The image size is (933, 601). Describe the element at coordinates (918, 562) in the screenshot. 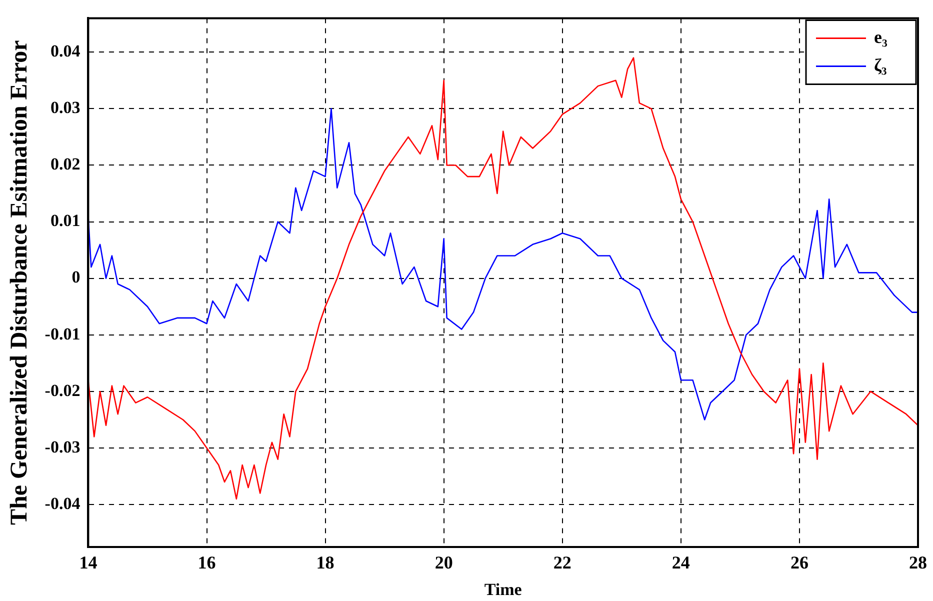

I see `x-tick-label: 28` at that location.